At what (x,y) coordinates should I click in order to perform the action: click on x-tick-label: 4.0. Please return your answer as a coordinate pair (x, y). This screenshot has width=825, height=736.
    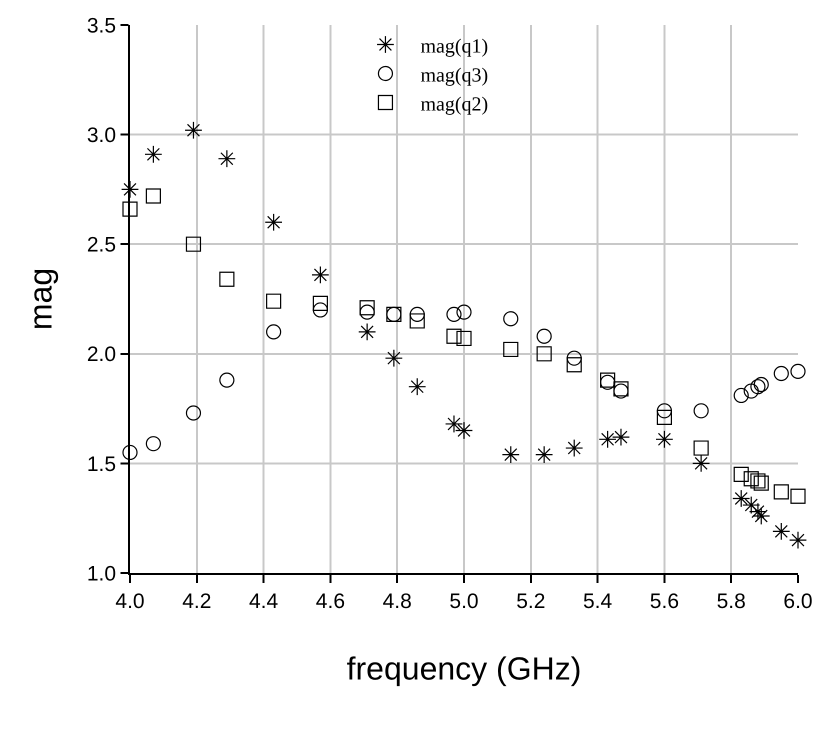
    Looking at the image, I should click on (130, 601).